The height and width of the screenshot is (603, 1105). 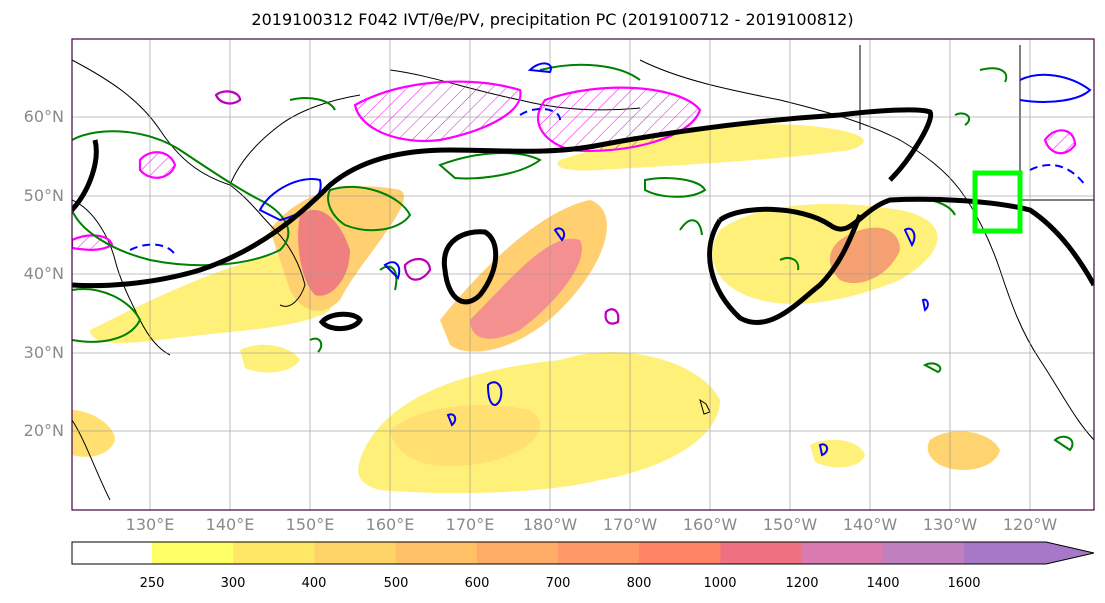 I want to click on colorbar-tick-label: 1400, so click(x=883, y=583).